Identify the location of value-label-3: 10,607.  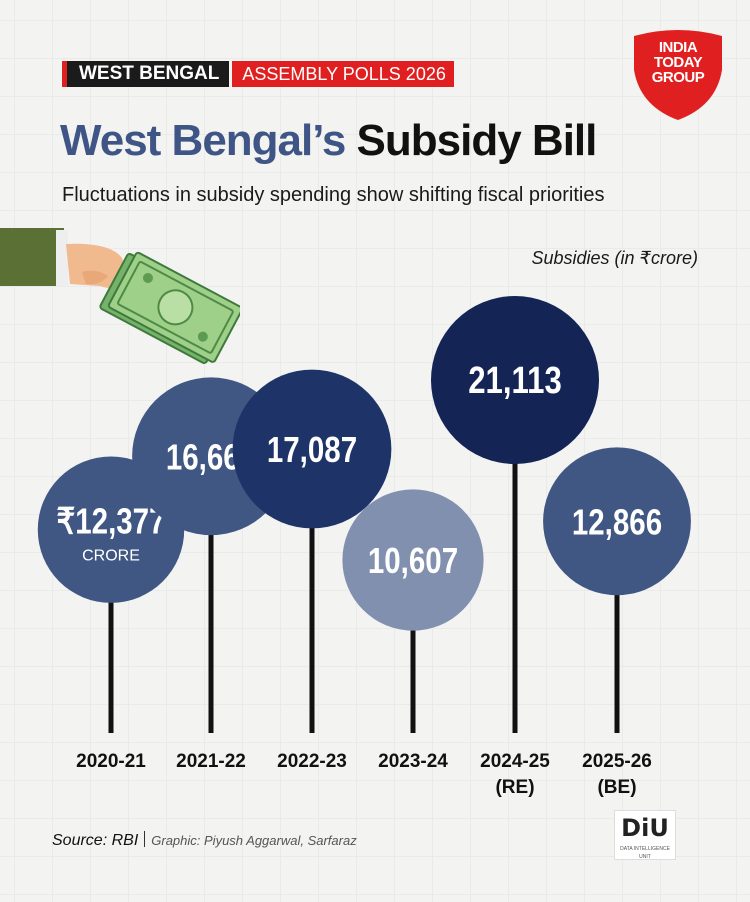
(413, 560).